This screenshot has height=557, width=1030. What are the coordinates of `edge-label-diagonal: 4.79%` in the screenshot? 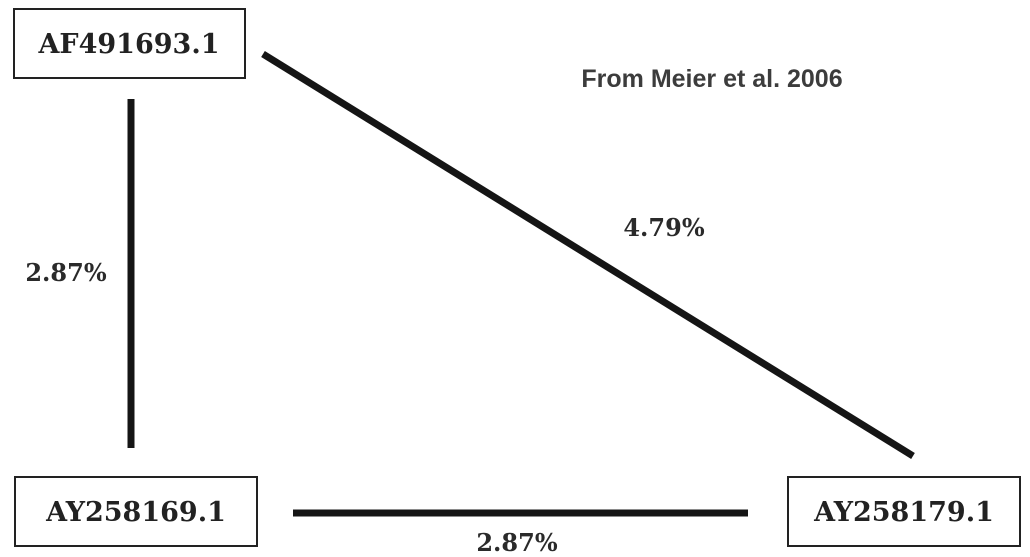 It's located at (663, 227).